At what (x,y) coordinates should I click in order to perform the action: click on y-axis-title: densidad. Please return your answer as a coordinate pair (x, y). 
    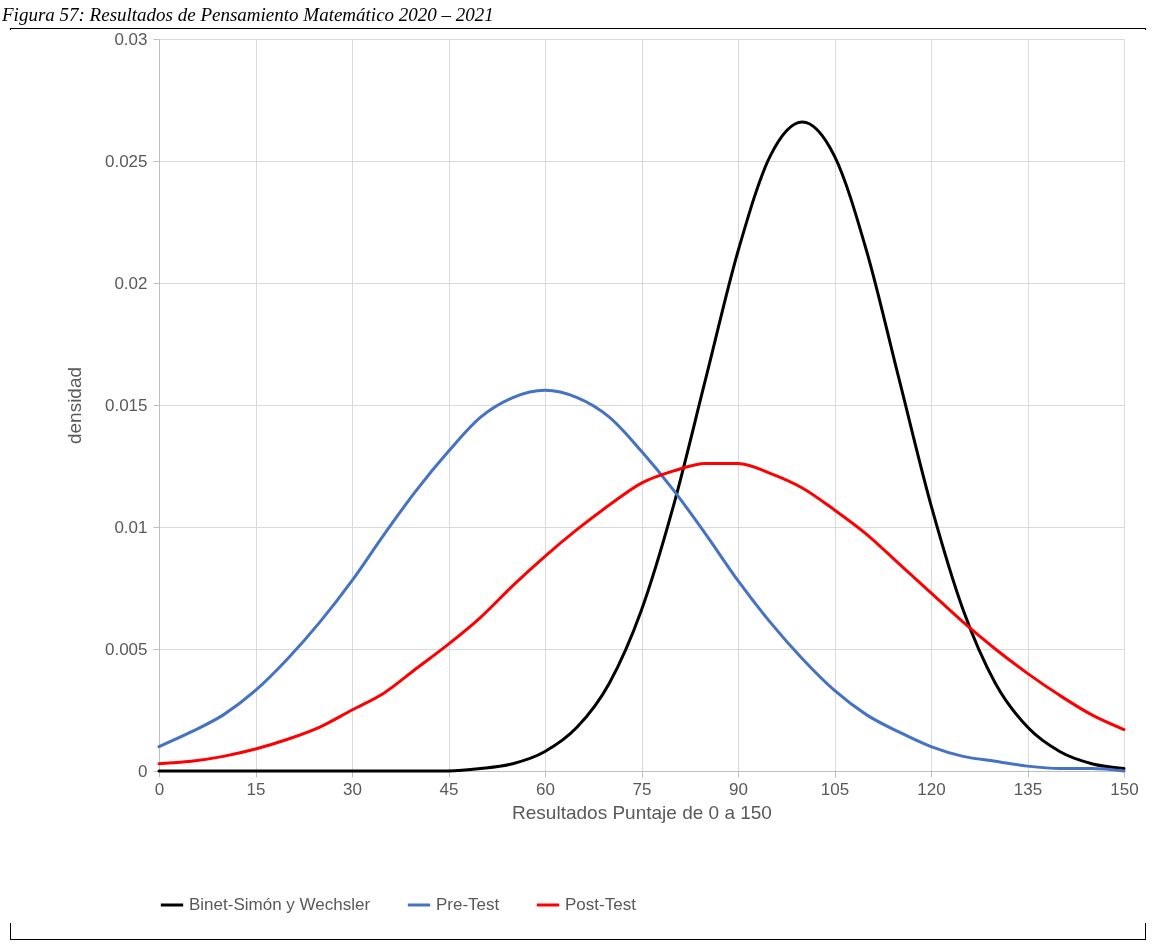
    Looking at the image, I should click on (74, 405).